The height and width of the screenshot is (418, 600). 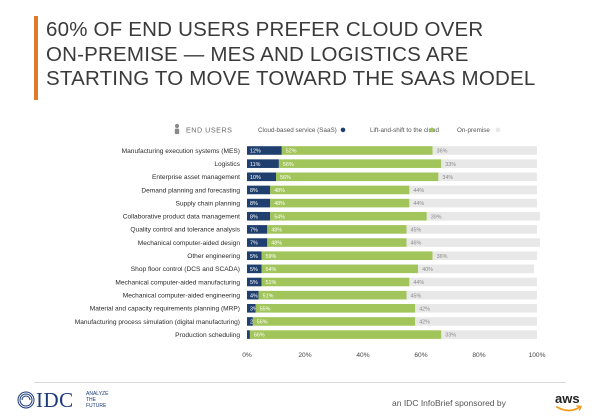 What do you see at coordinates (207, 335) in the screenshot?
I see `category-label: Production scheduling` at bounding box center [207, 335].